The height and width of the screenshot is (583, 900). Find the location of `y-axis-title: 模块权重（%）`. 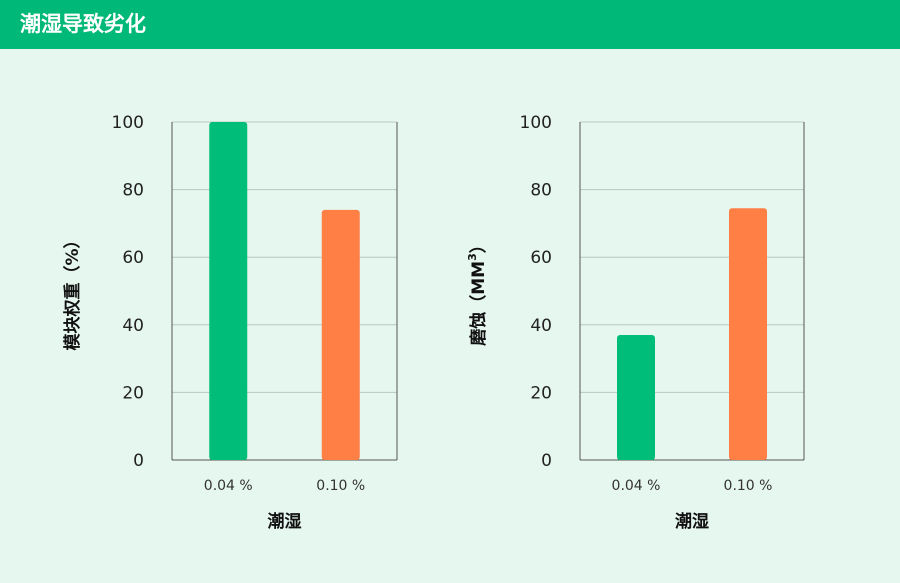

y-axis-title: 模块权重（%） is located at coordinates (72, 290).